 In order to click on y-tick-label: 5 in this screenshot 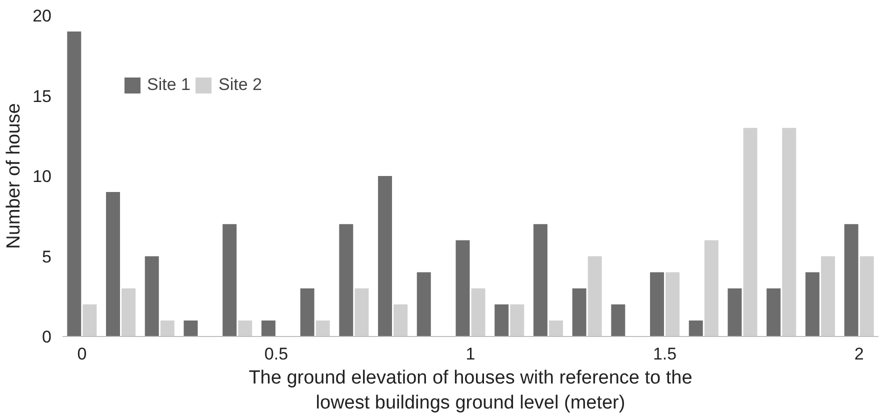, I will do `click(47, 256)`.